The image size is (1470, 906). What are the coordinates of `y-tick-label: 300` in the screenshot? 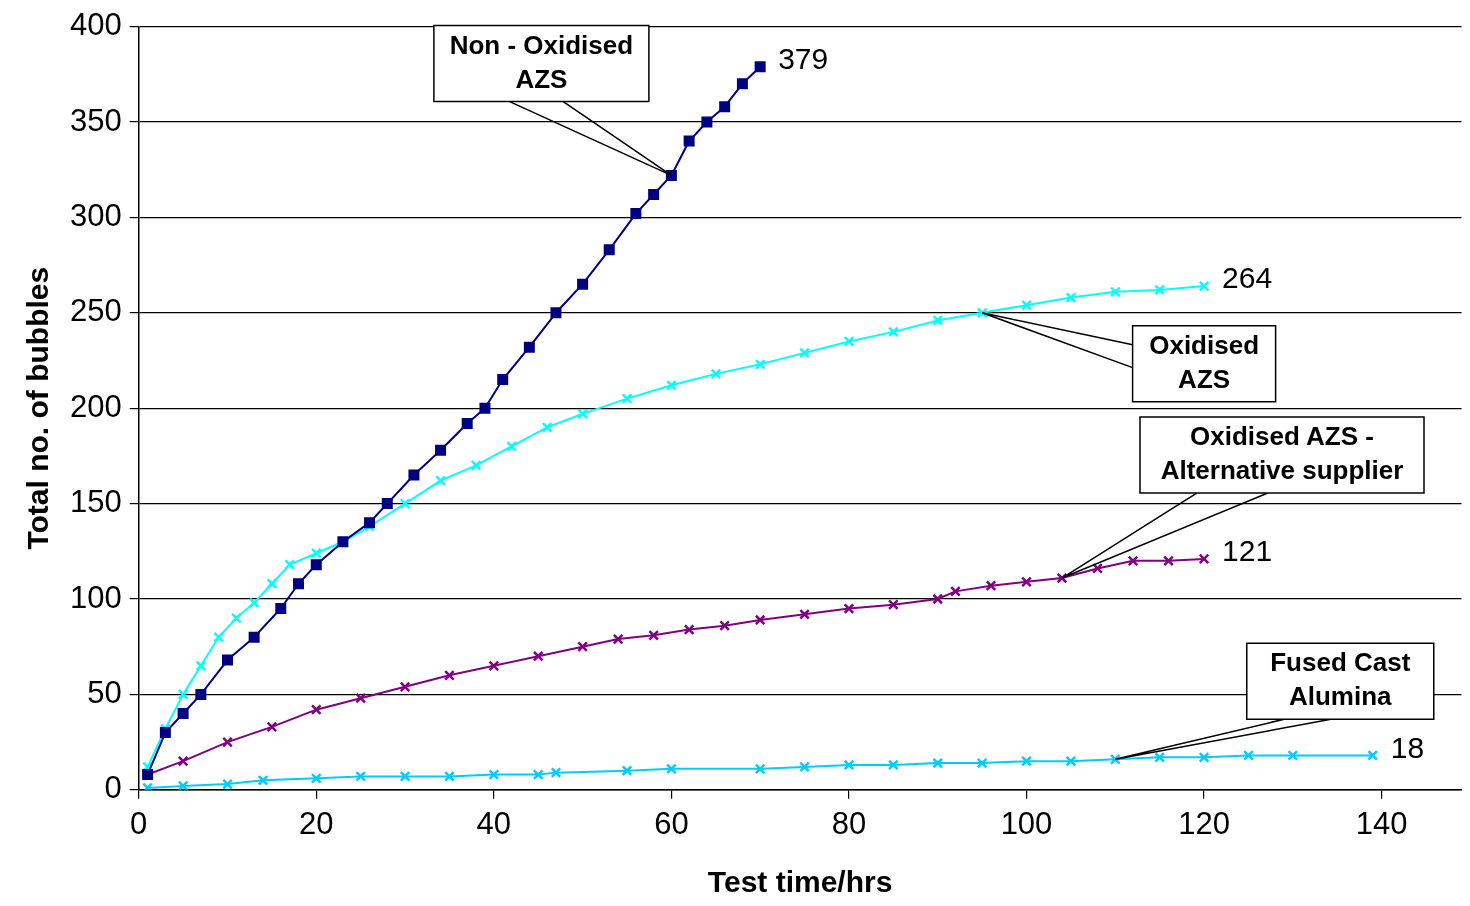 It's located at (95, 215).